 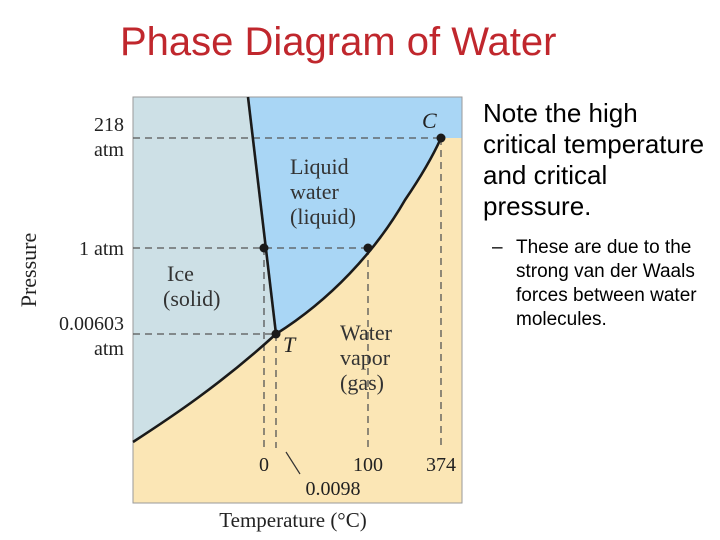 What do you see at coordinates (204, 388) in the screenshot?
I see `sublimation-curve` at bounding box center [204, 388].